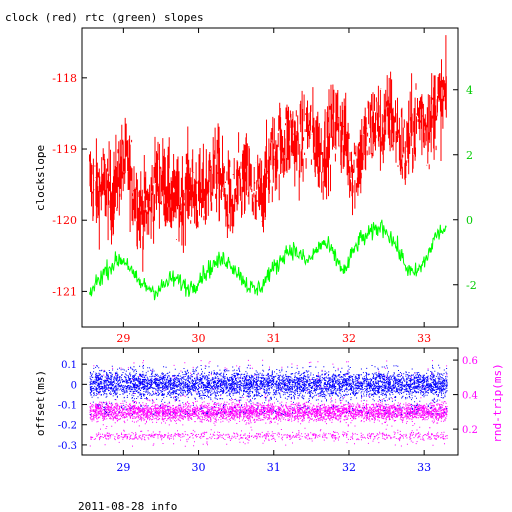  Describe the element at coordinates (199, 338) in the screenshot. I see `top-x-tick-label: 30` at that location.